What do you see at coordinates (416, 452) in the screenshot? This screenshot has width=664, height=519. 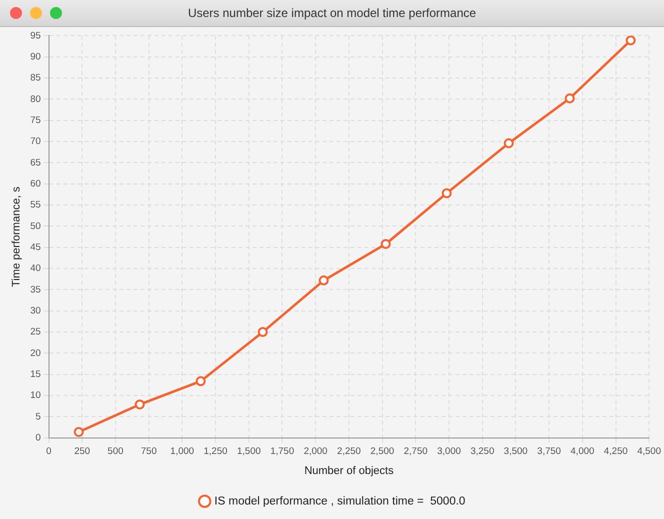 I see `x-tick-label: 2,750` at bounding box center [416, 452].